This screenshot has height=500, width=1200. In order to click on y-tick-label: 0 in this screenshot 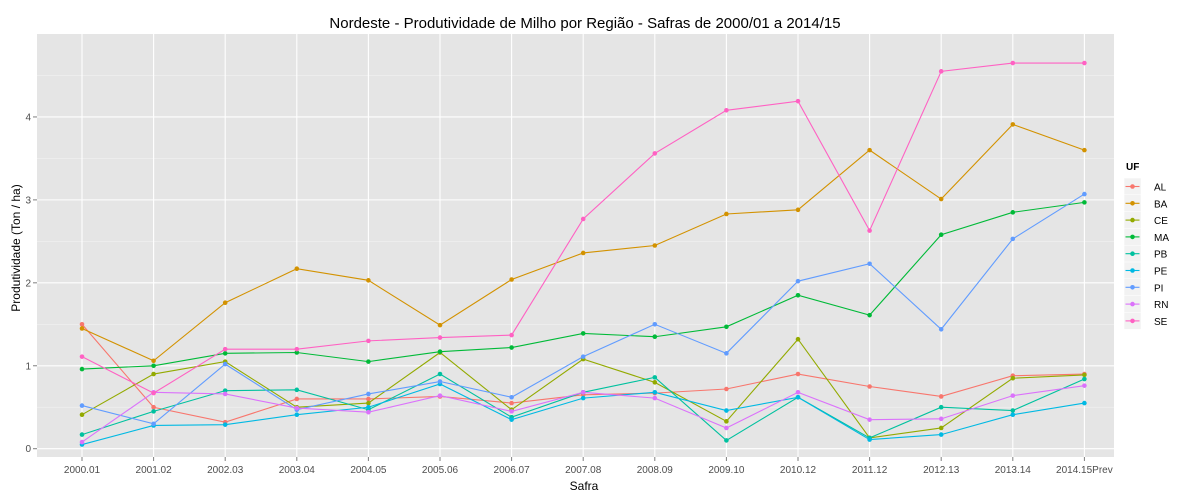, I will do `click(28, 449)`.